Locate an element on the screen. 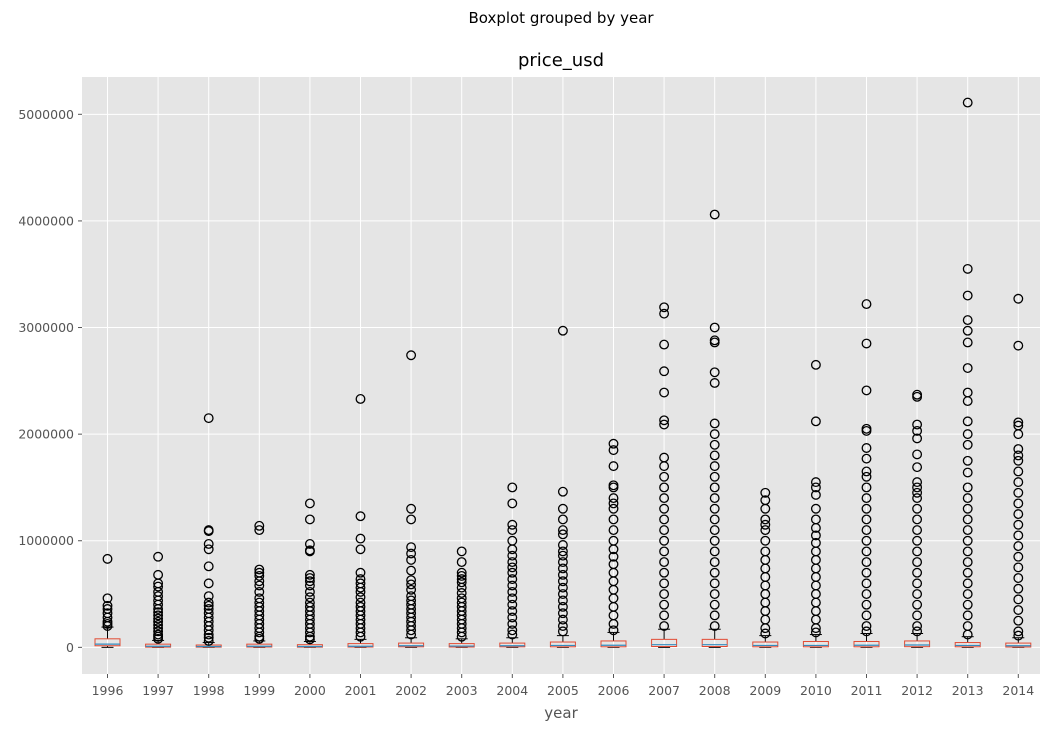  x-tick-label: 1996 is located at coordinates (108, 690).